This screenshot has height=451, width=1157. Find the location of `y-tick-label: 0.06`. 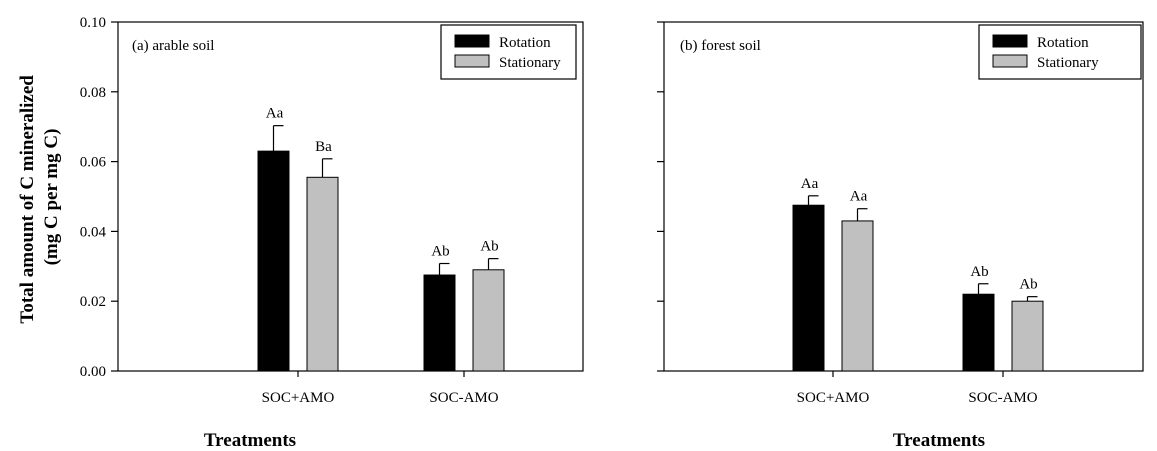

y-tick-label: 0.06 is located at coordinates (93, 163).